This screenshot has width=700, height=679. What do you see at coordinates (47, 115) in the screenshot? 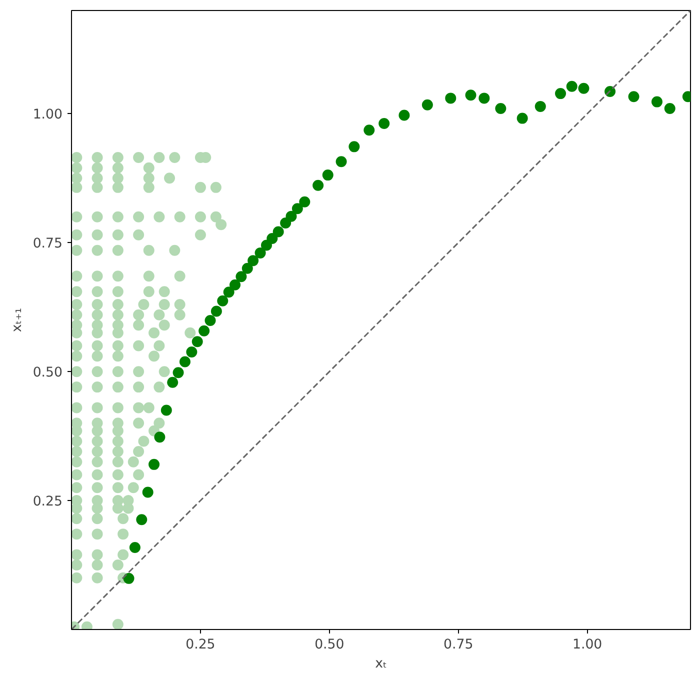
I see `y-tick-label: 1.00` at bounding box center [47, 115].